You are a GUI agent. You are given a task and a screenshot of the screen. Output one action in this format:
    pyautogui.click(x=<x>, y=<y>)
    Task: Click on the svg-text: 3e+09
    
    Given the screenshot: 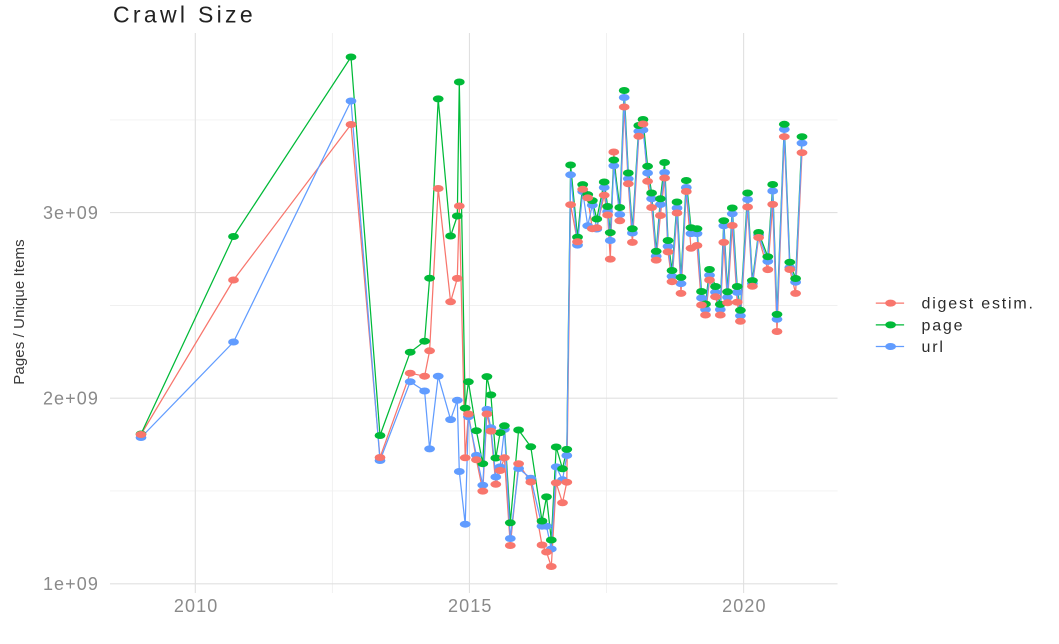 What is the action you would take?
    pyautogui.click(x=71, y=213)
    